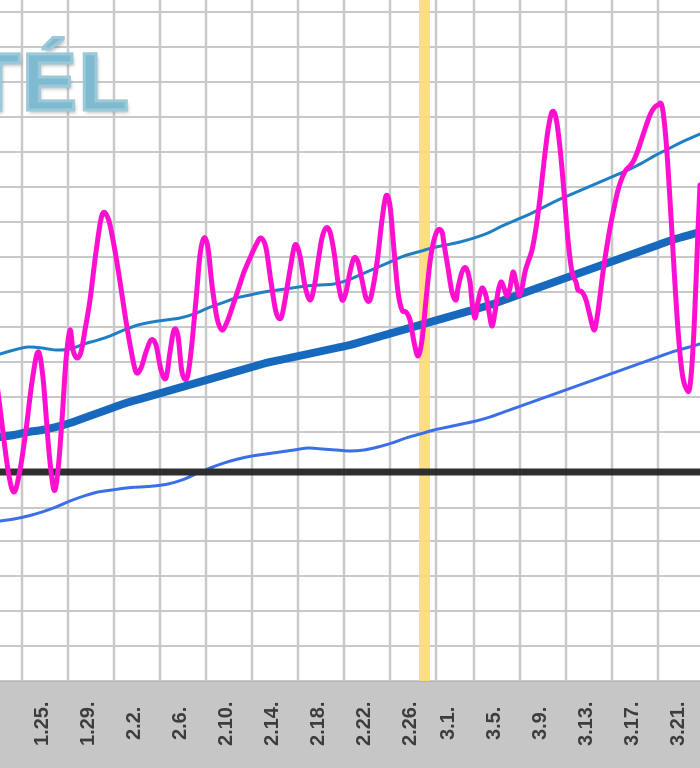  What do you see at coordinates (448, 723) in the screenshot?
I see `x-tick-label: 3.1.` at bounding box center [448, 723].